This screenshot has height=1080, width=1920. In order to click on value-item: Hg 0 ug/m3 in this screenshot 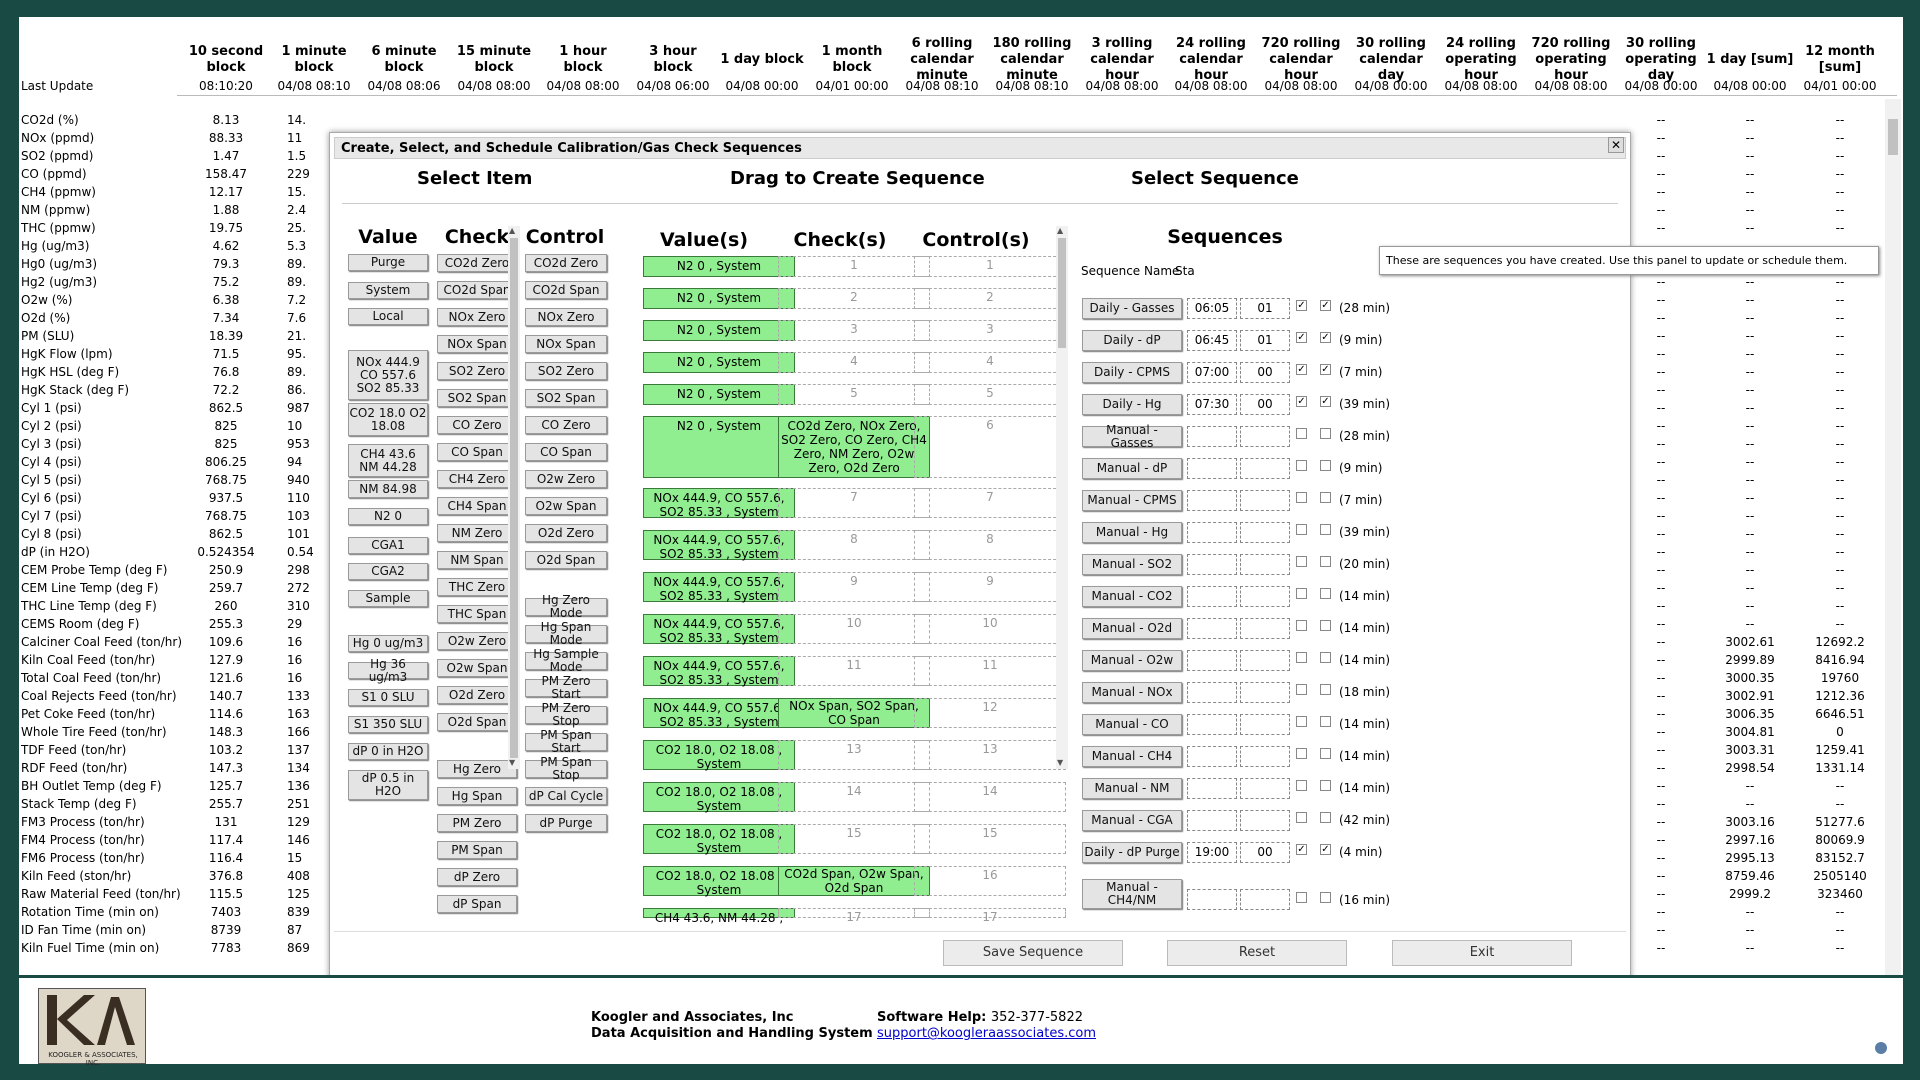, I will do `click(388, 643)`.